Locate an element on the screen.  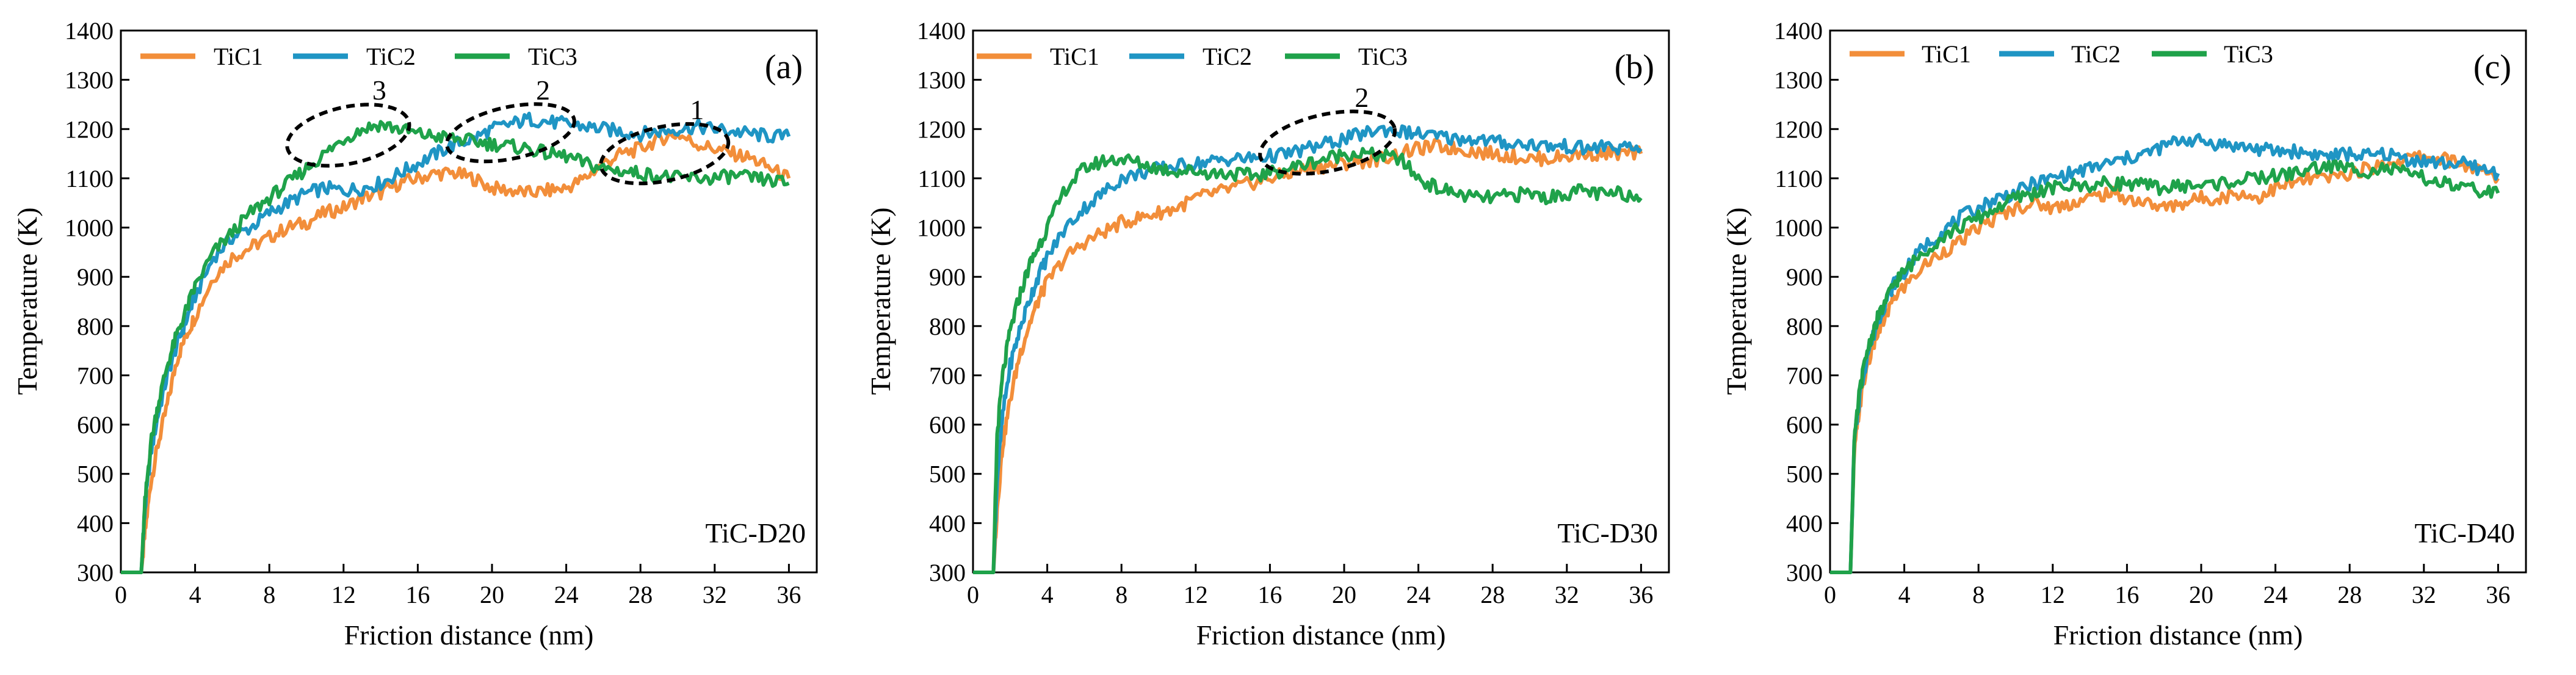
panel-tag: (b) is located at coordinates (1634, 67).